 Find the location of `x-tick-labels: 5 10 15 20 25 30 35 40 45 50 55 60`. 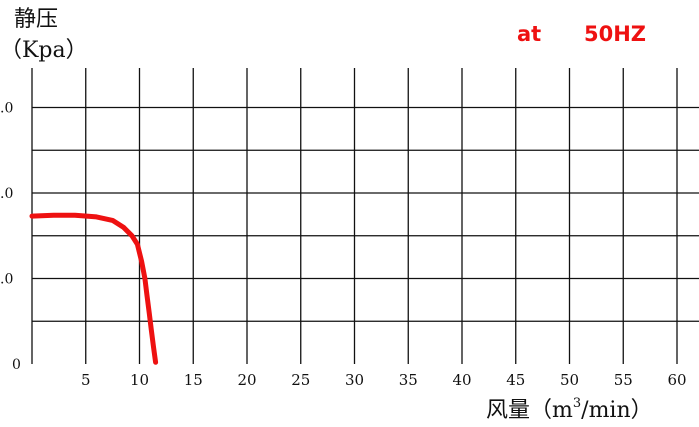

x-tick-labels: 5 10 15 20 25 30 35 40 45 50 55 60 is located at coordinates (384, 380).